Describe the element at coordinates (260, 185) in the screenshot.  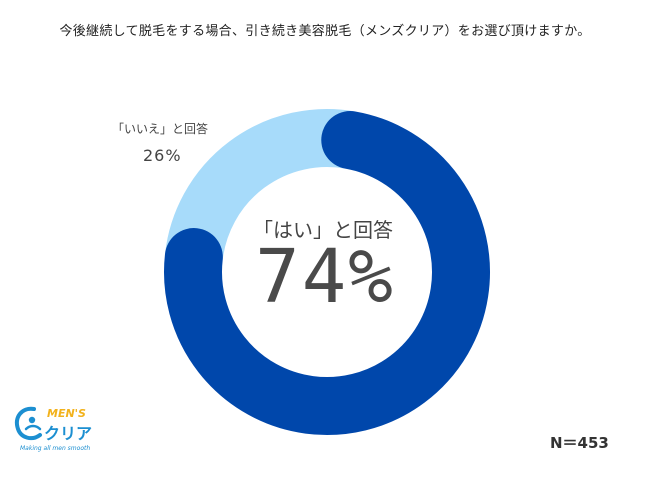
I see `slice-no` at that location.